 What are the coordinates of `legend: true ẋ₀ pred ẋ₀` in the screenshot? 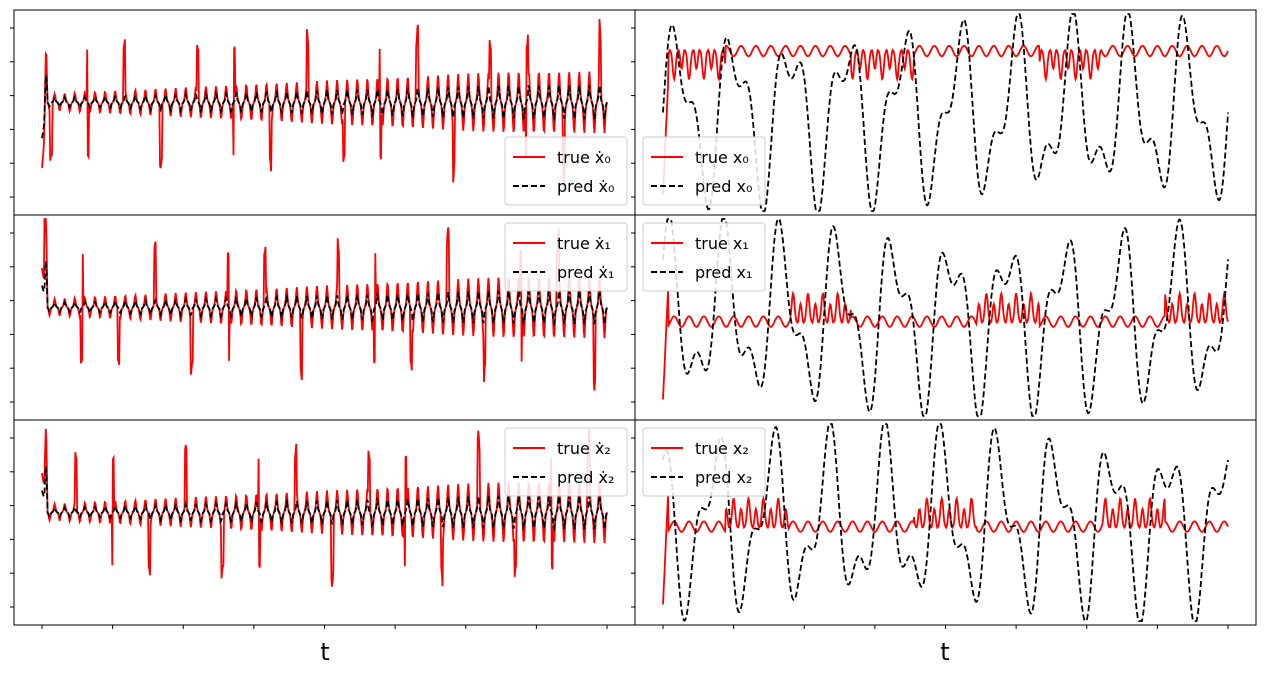 It's located at (566, 171).